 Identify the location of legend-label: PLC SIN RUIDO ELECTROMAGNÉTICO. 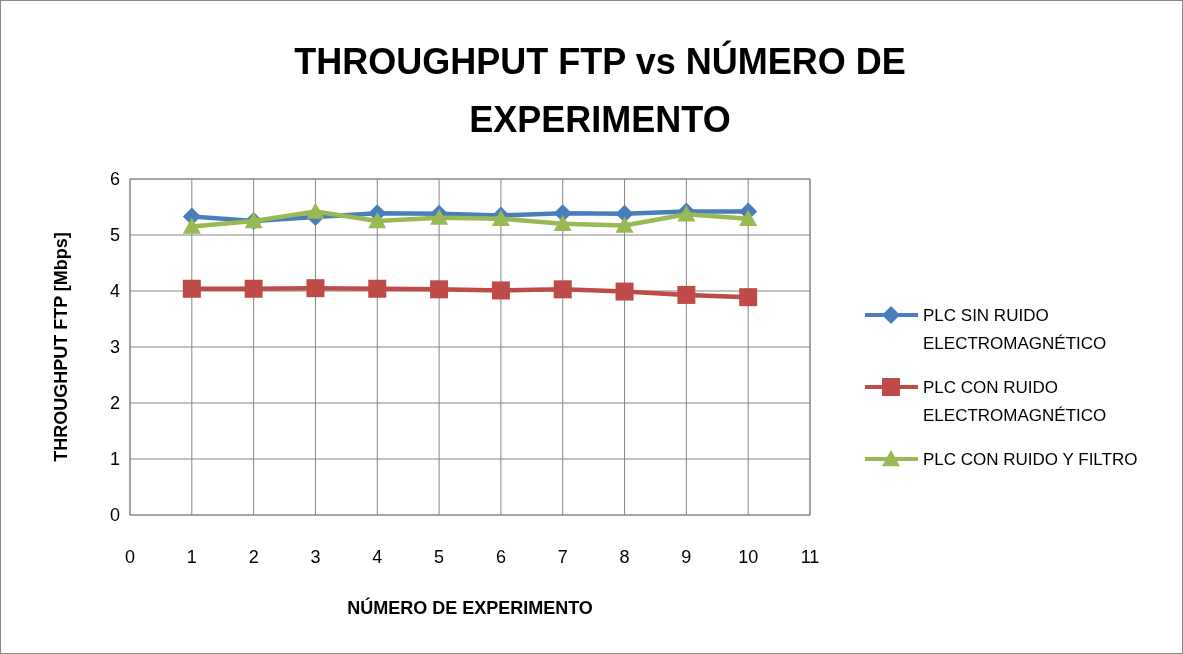
(1015, 329).